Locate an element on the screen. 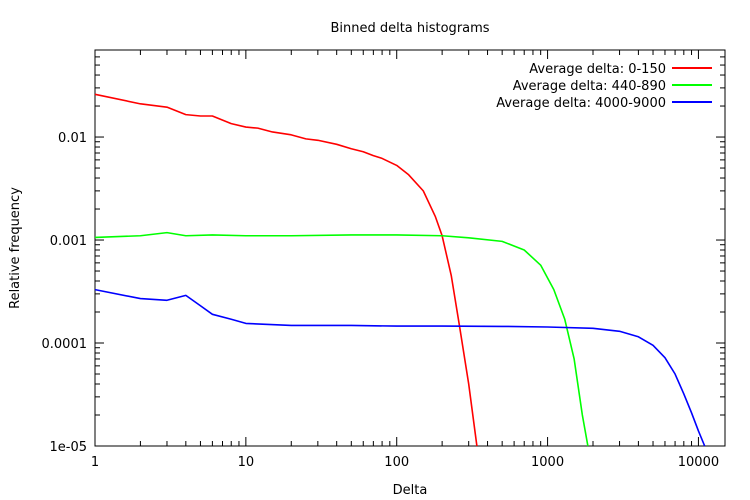  x-tick-label: 1000 is located at coordinates (547, 462).